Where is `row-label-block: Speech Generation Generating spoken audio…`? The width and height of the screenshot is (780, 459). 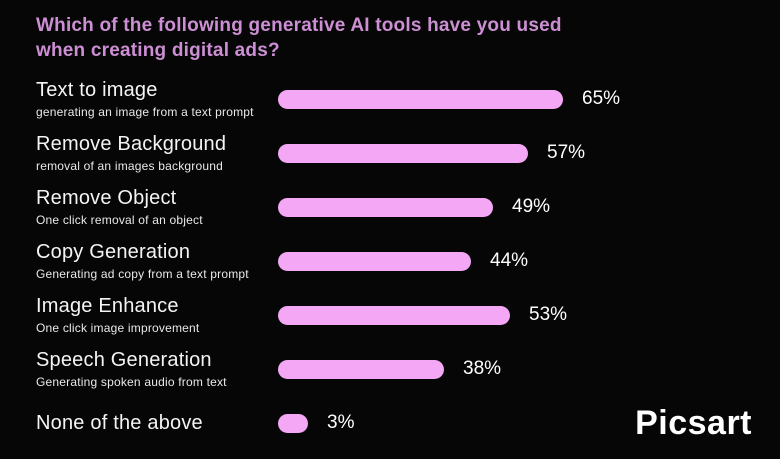
row-label-block: Speech Generation Generating spoken audio… is located at coordinates (157, 369).